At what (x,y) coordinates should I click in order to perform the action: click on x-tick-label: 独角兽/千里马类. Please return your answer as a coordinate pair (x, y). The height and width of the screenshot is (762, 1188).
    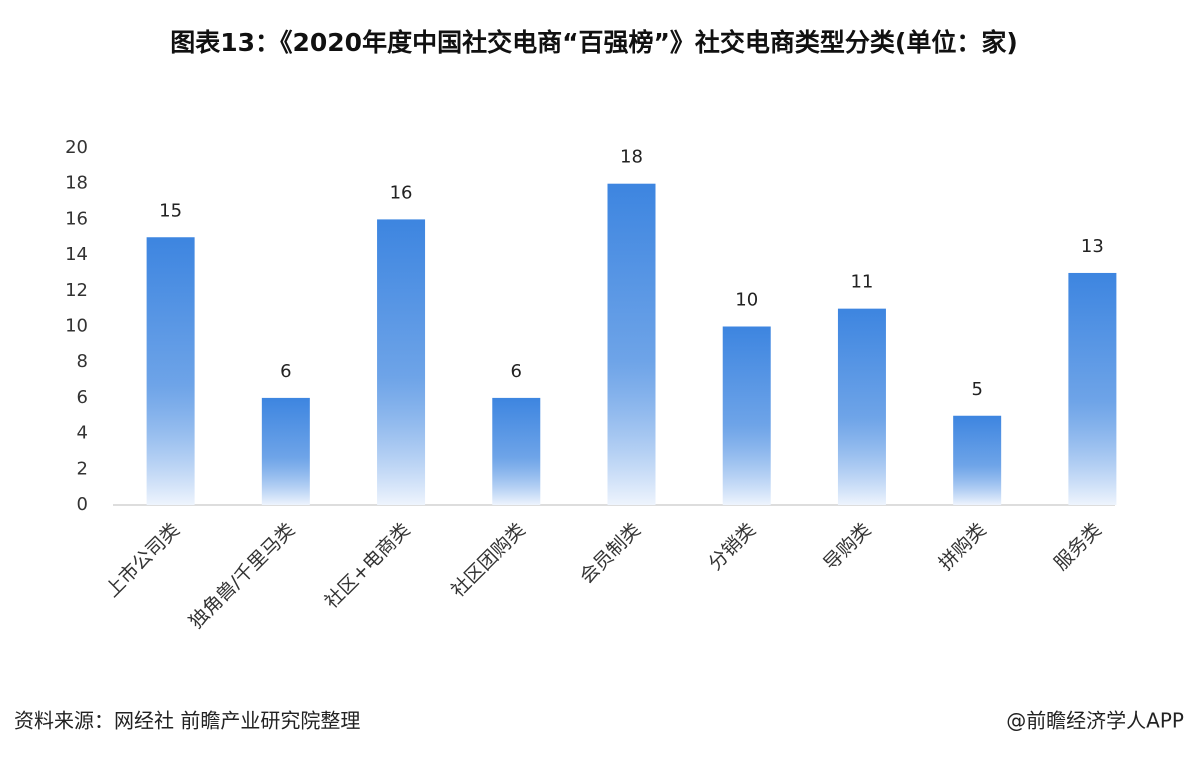
    Looking at the image, I should click on (242, 576).